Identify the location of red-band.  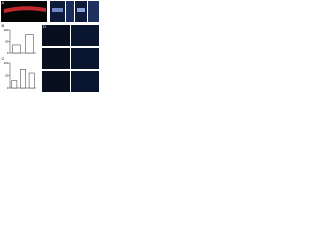
(25, 9).